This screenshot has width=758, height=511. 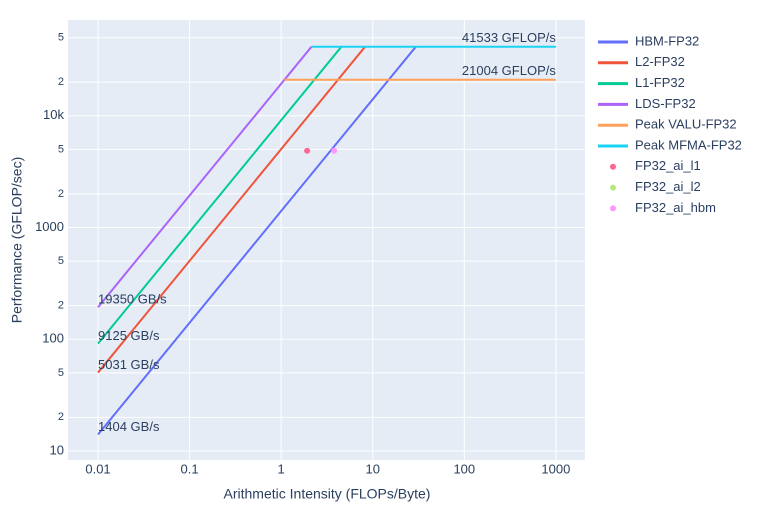 I want to click on y-tick-label: 10k, so click(x=53, y=114).